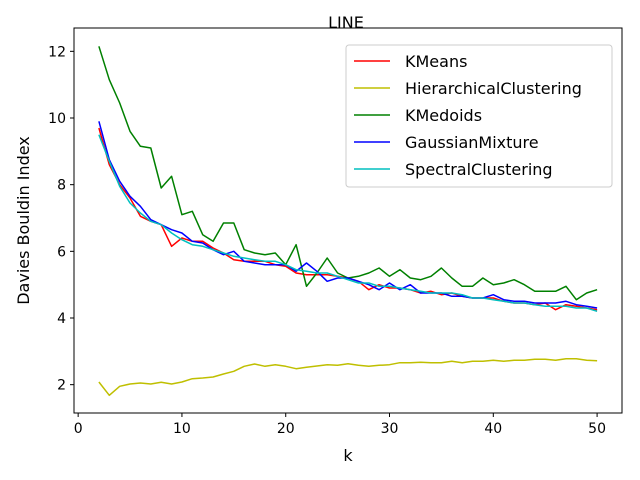 Image resolution: width=640 pixels, height=480 pixels. What do you see at coordinates (348, 377) in the screenshot?
I see `series-line-hierarchicalclustering` at bounding box center [348, 377].